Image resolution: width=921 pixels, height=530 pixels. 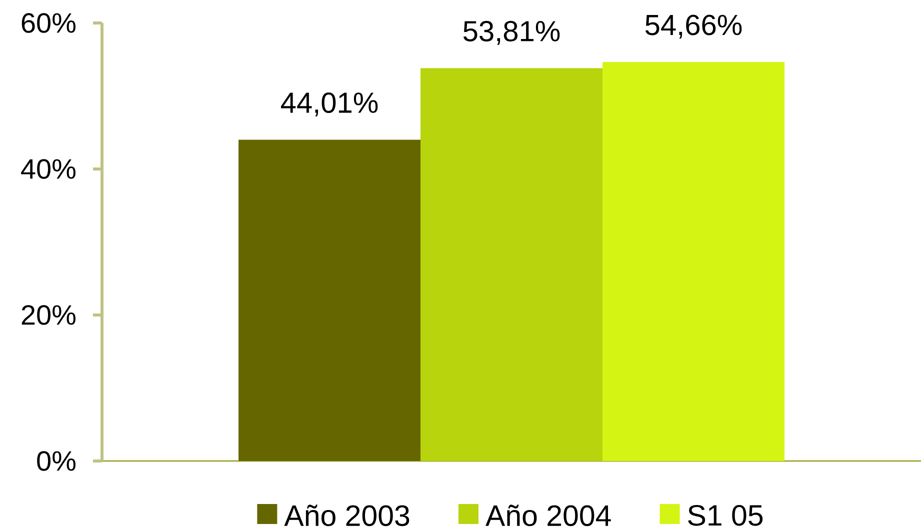 What do you see at coordinates (725, 515) in the screenshot?
I see `legend-label: S1 05` at bounding box center [725, 515].